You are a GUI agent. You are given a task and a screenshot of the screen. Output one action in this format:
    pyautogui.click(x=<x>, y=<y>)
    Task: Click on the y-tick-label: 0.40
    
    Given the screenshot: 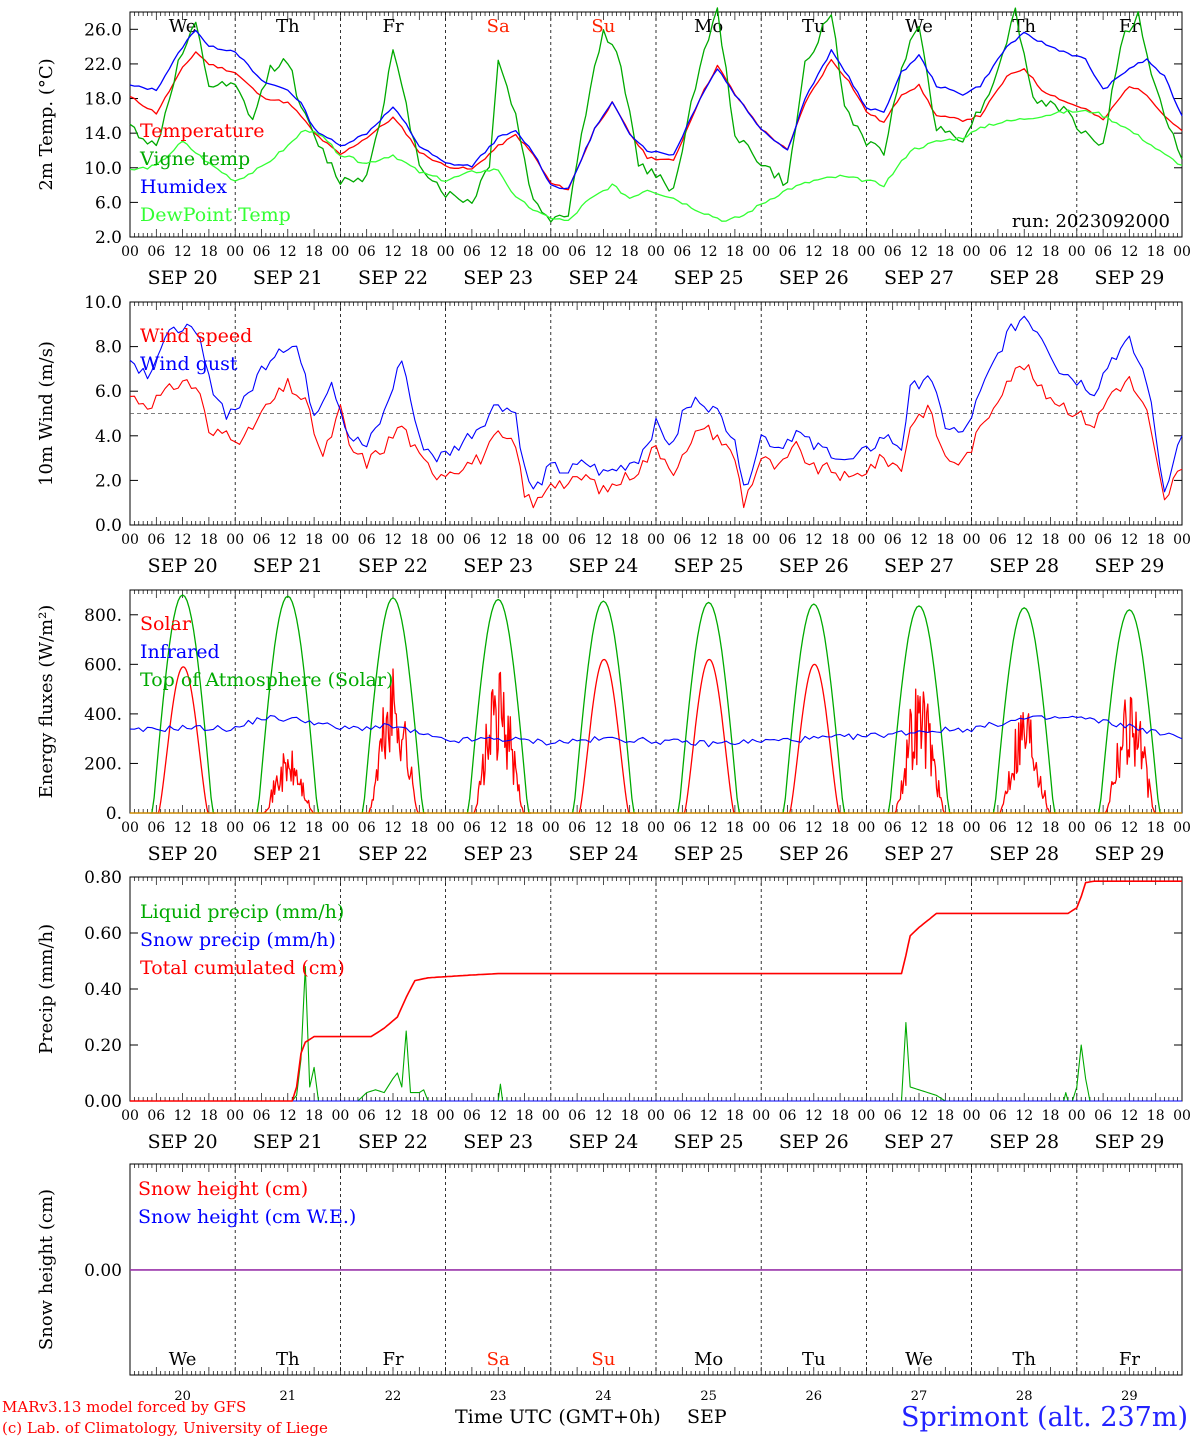 What is the action you would take?
    pyautogui.click(x=103, y=990)
    